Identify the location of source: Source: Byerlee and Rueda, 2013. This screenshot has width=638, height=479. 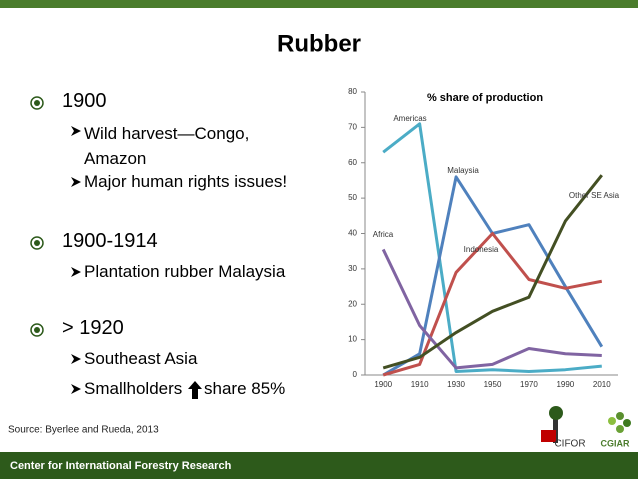
(83, 430).